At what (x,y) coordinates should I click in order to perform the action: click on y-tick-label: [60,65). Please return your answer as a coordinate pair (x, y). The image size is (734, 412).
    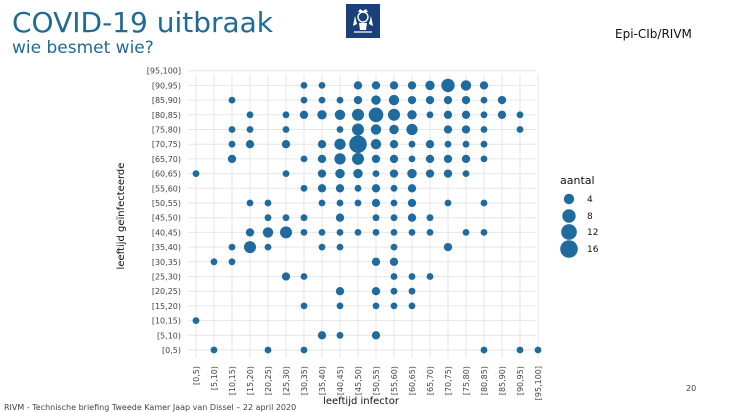
    Looking at the image, I should click on (166, 174).